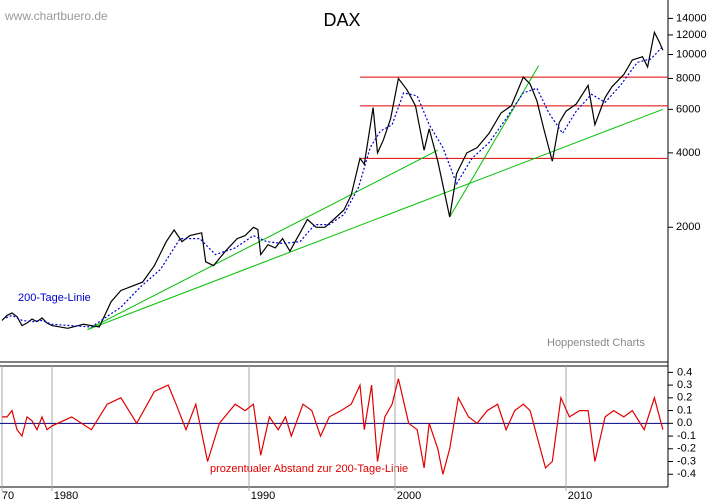  Describe the element at coordinates (684, 410) in the screenshot. I see `y-tick-label: 0.1` at that location.